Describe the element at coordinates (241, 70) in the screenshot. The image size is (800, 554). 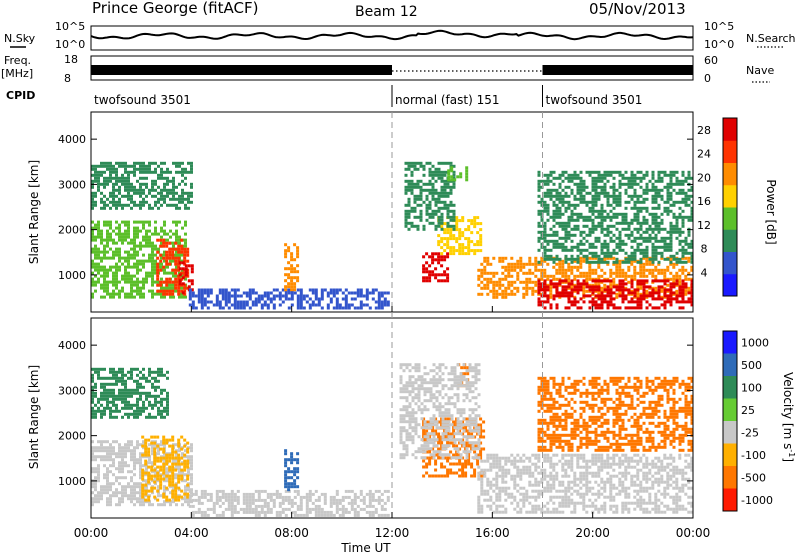
I see `freq-bar-segment` at that location.